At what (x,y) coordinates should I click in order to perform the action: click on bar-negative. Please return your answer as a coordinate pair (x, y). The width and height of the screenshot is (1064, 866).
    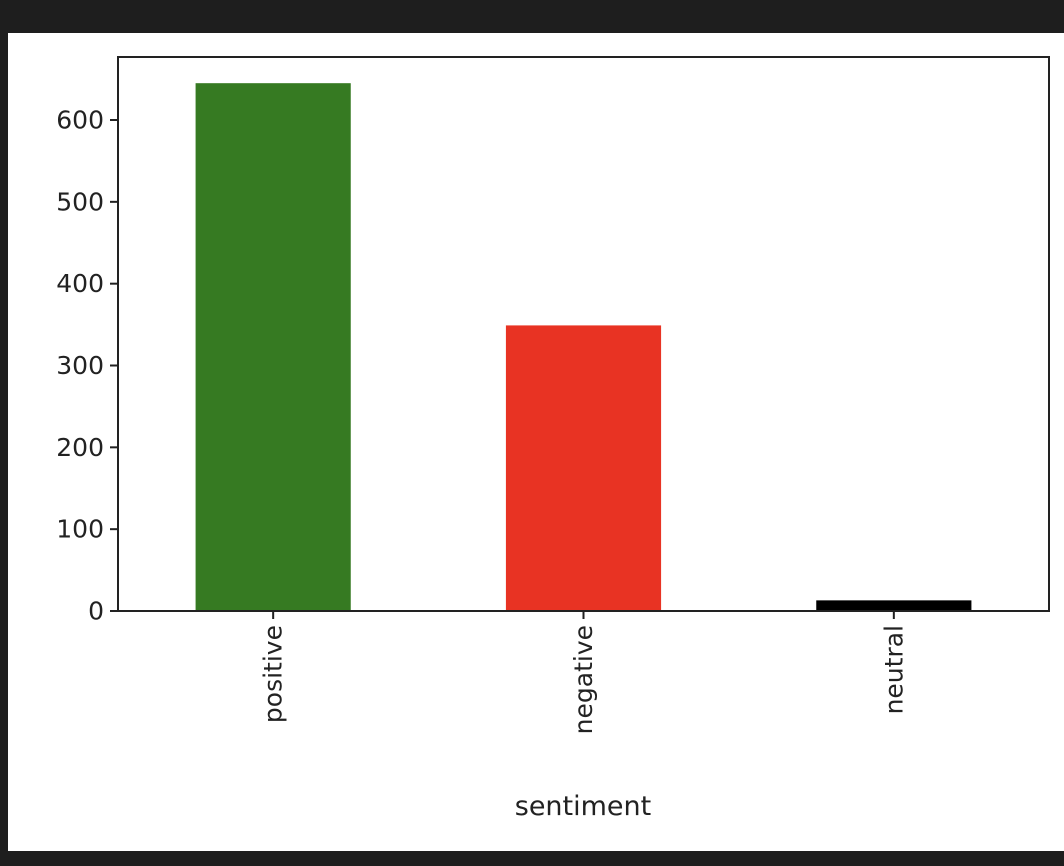
    Looking at the image, I should click on (583, 468).